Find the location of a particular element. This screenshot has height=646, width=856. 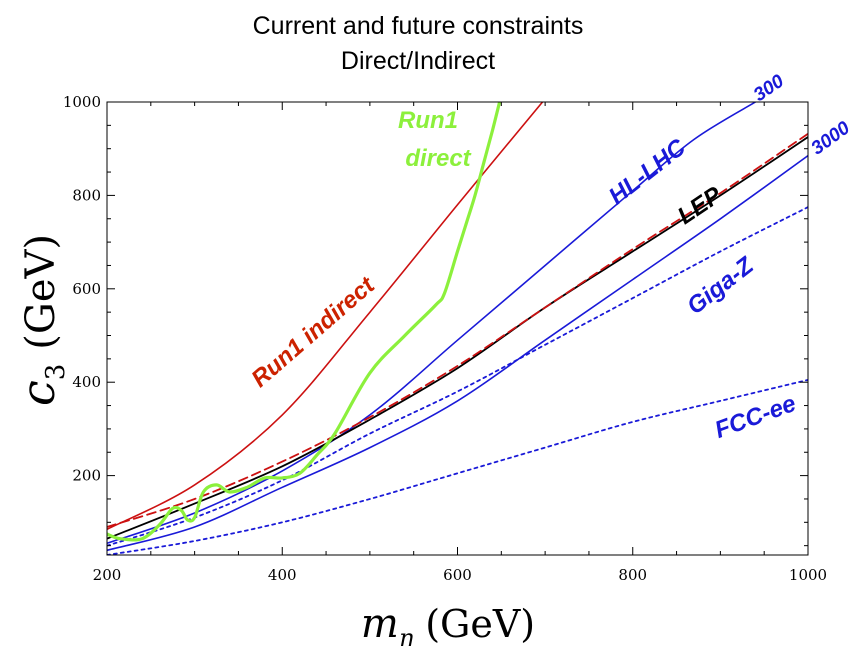

y-tick-label: 400 is located at coordinates (86, 382).